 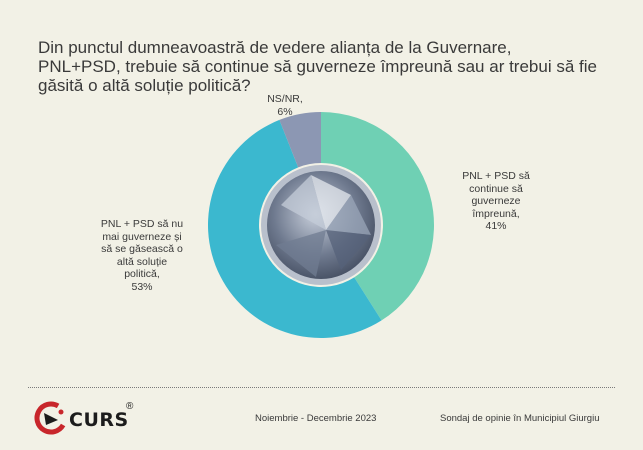 I want to click on slice-label-line: politică,, so click(x=142, y=274).